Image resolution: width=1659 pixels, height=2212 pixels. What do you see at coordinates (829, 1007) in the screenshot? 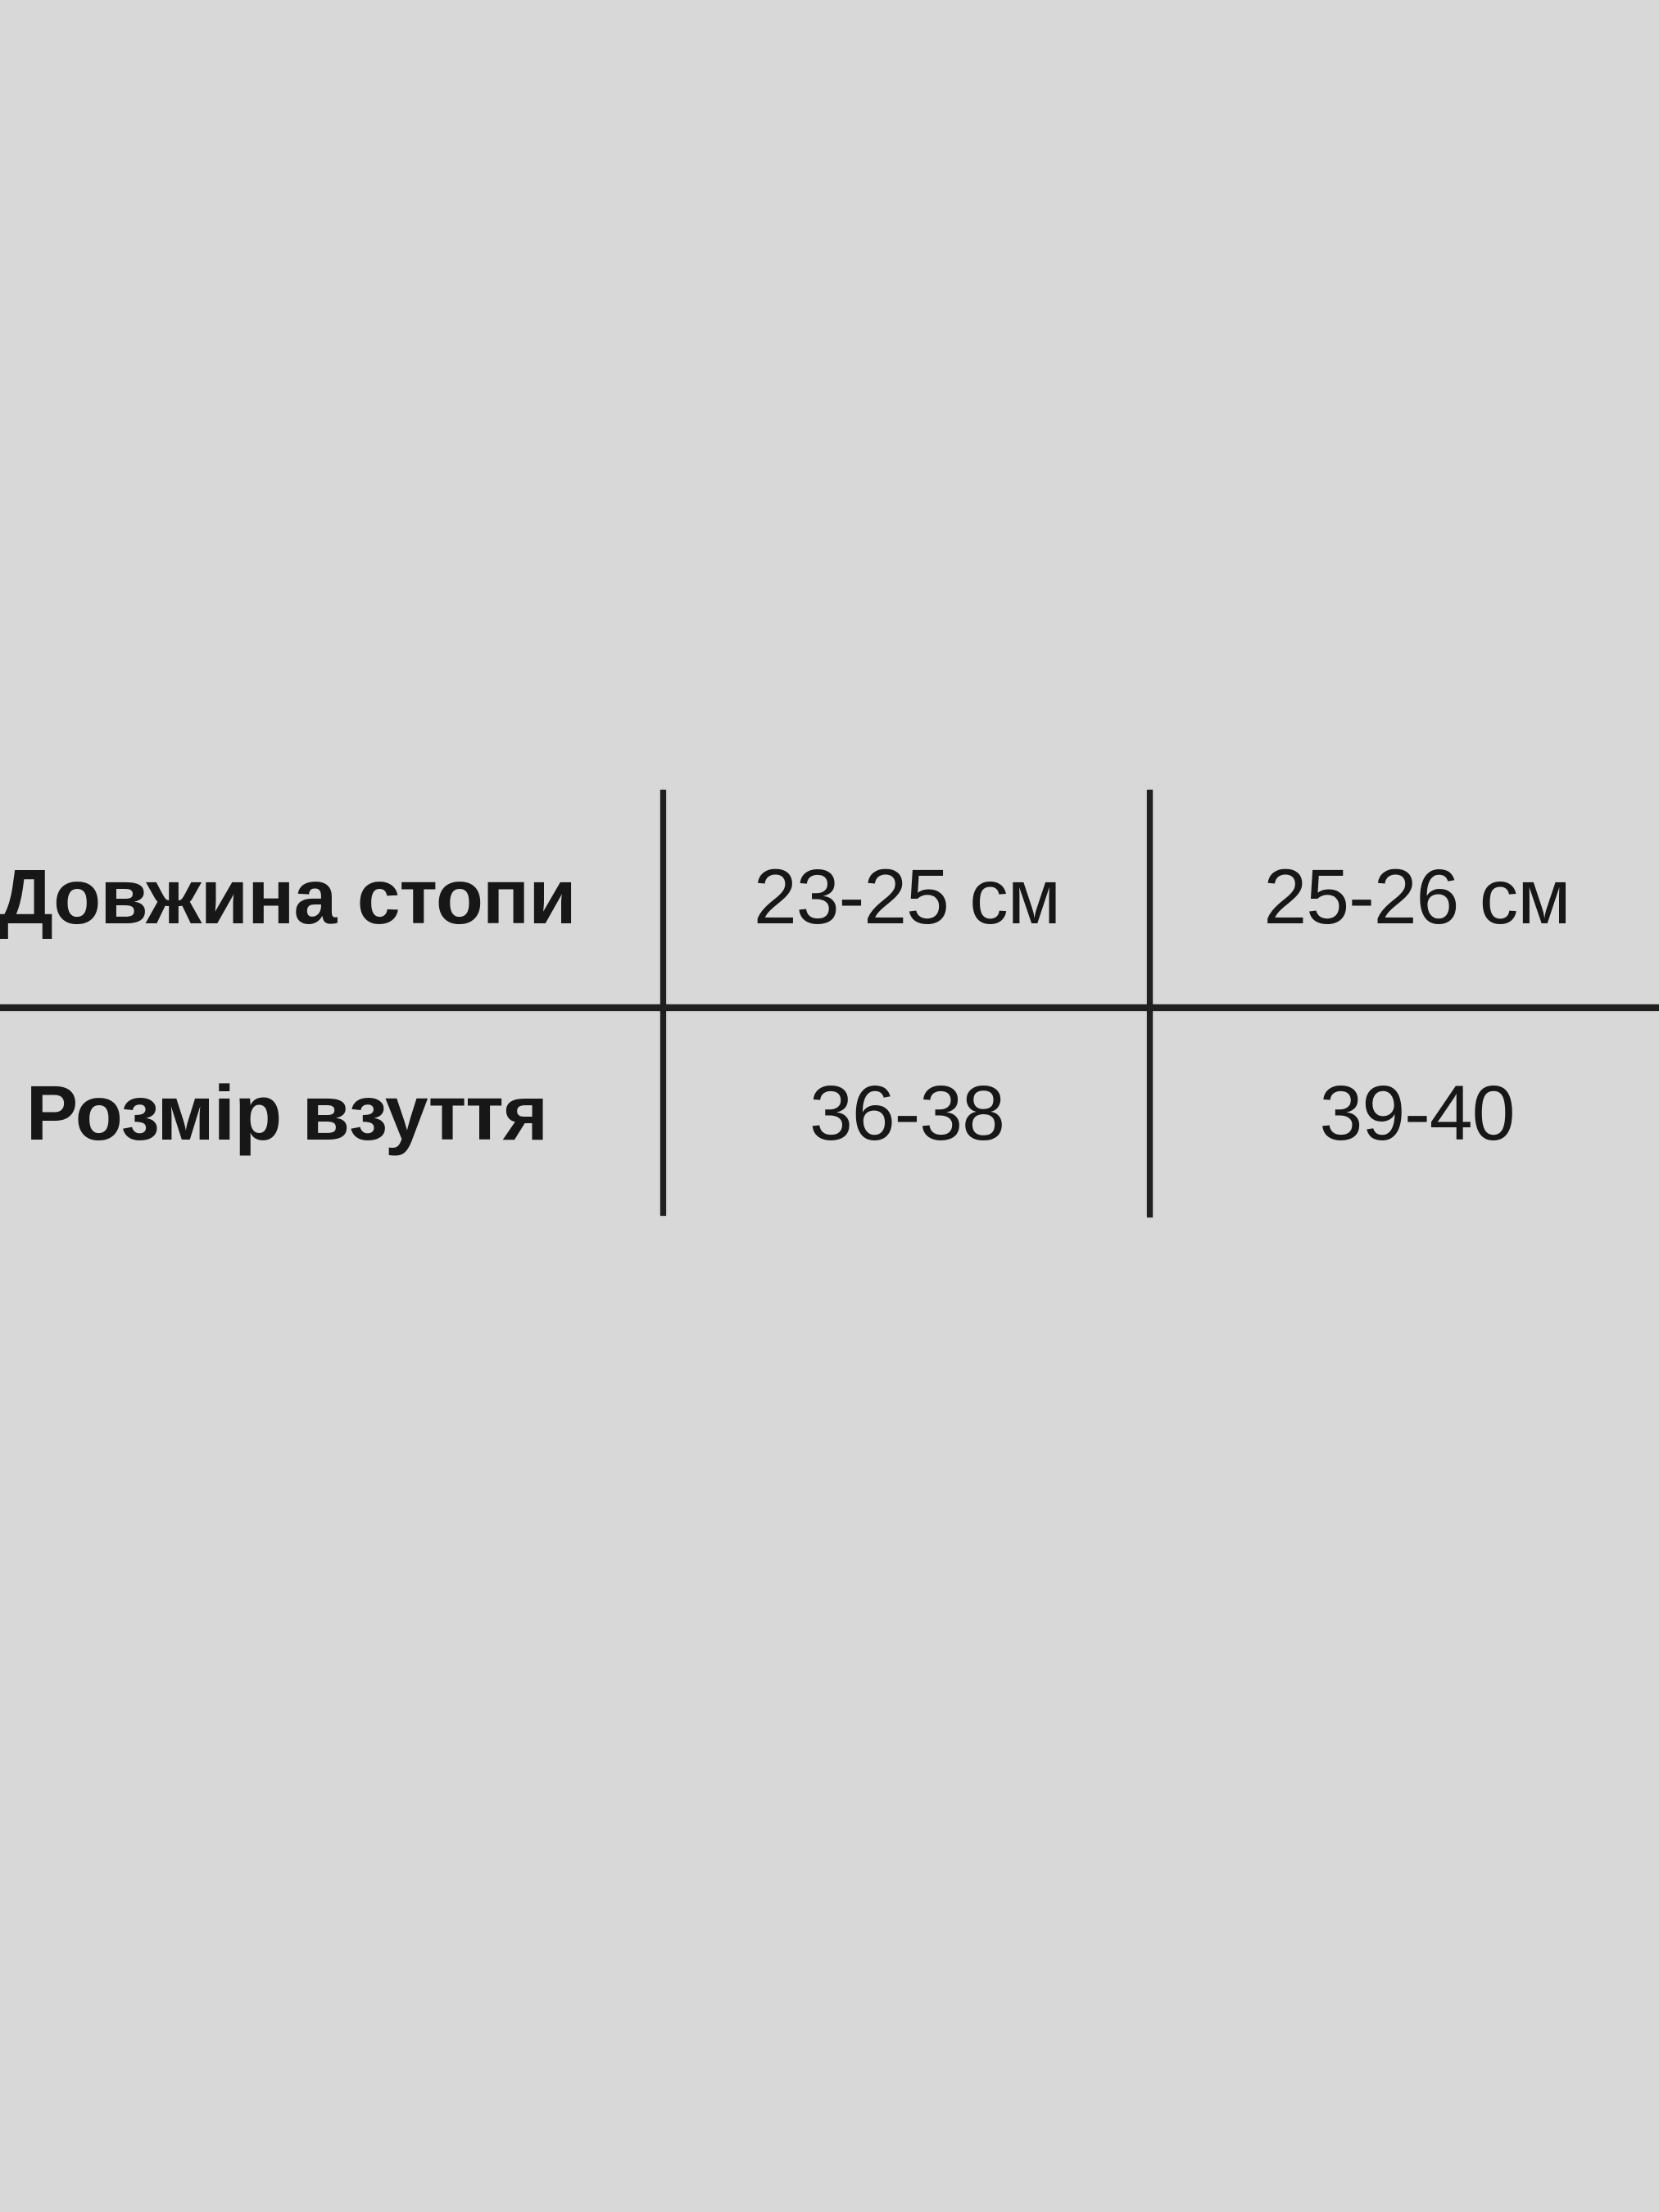
I see `row-divider-line` at bounding box center [829, 1007].